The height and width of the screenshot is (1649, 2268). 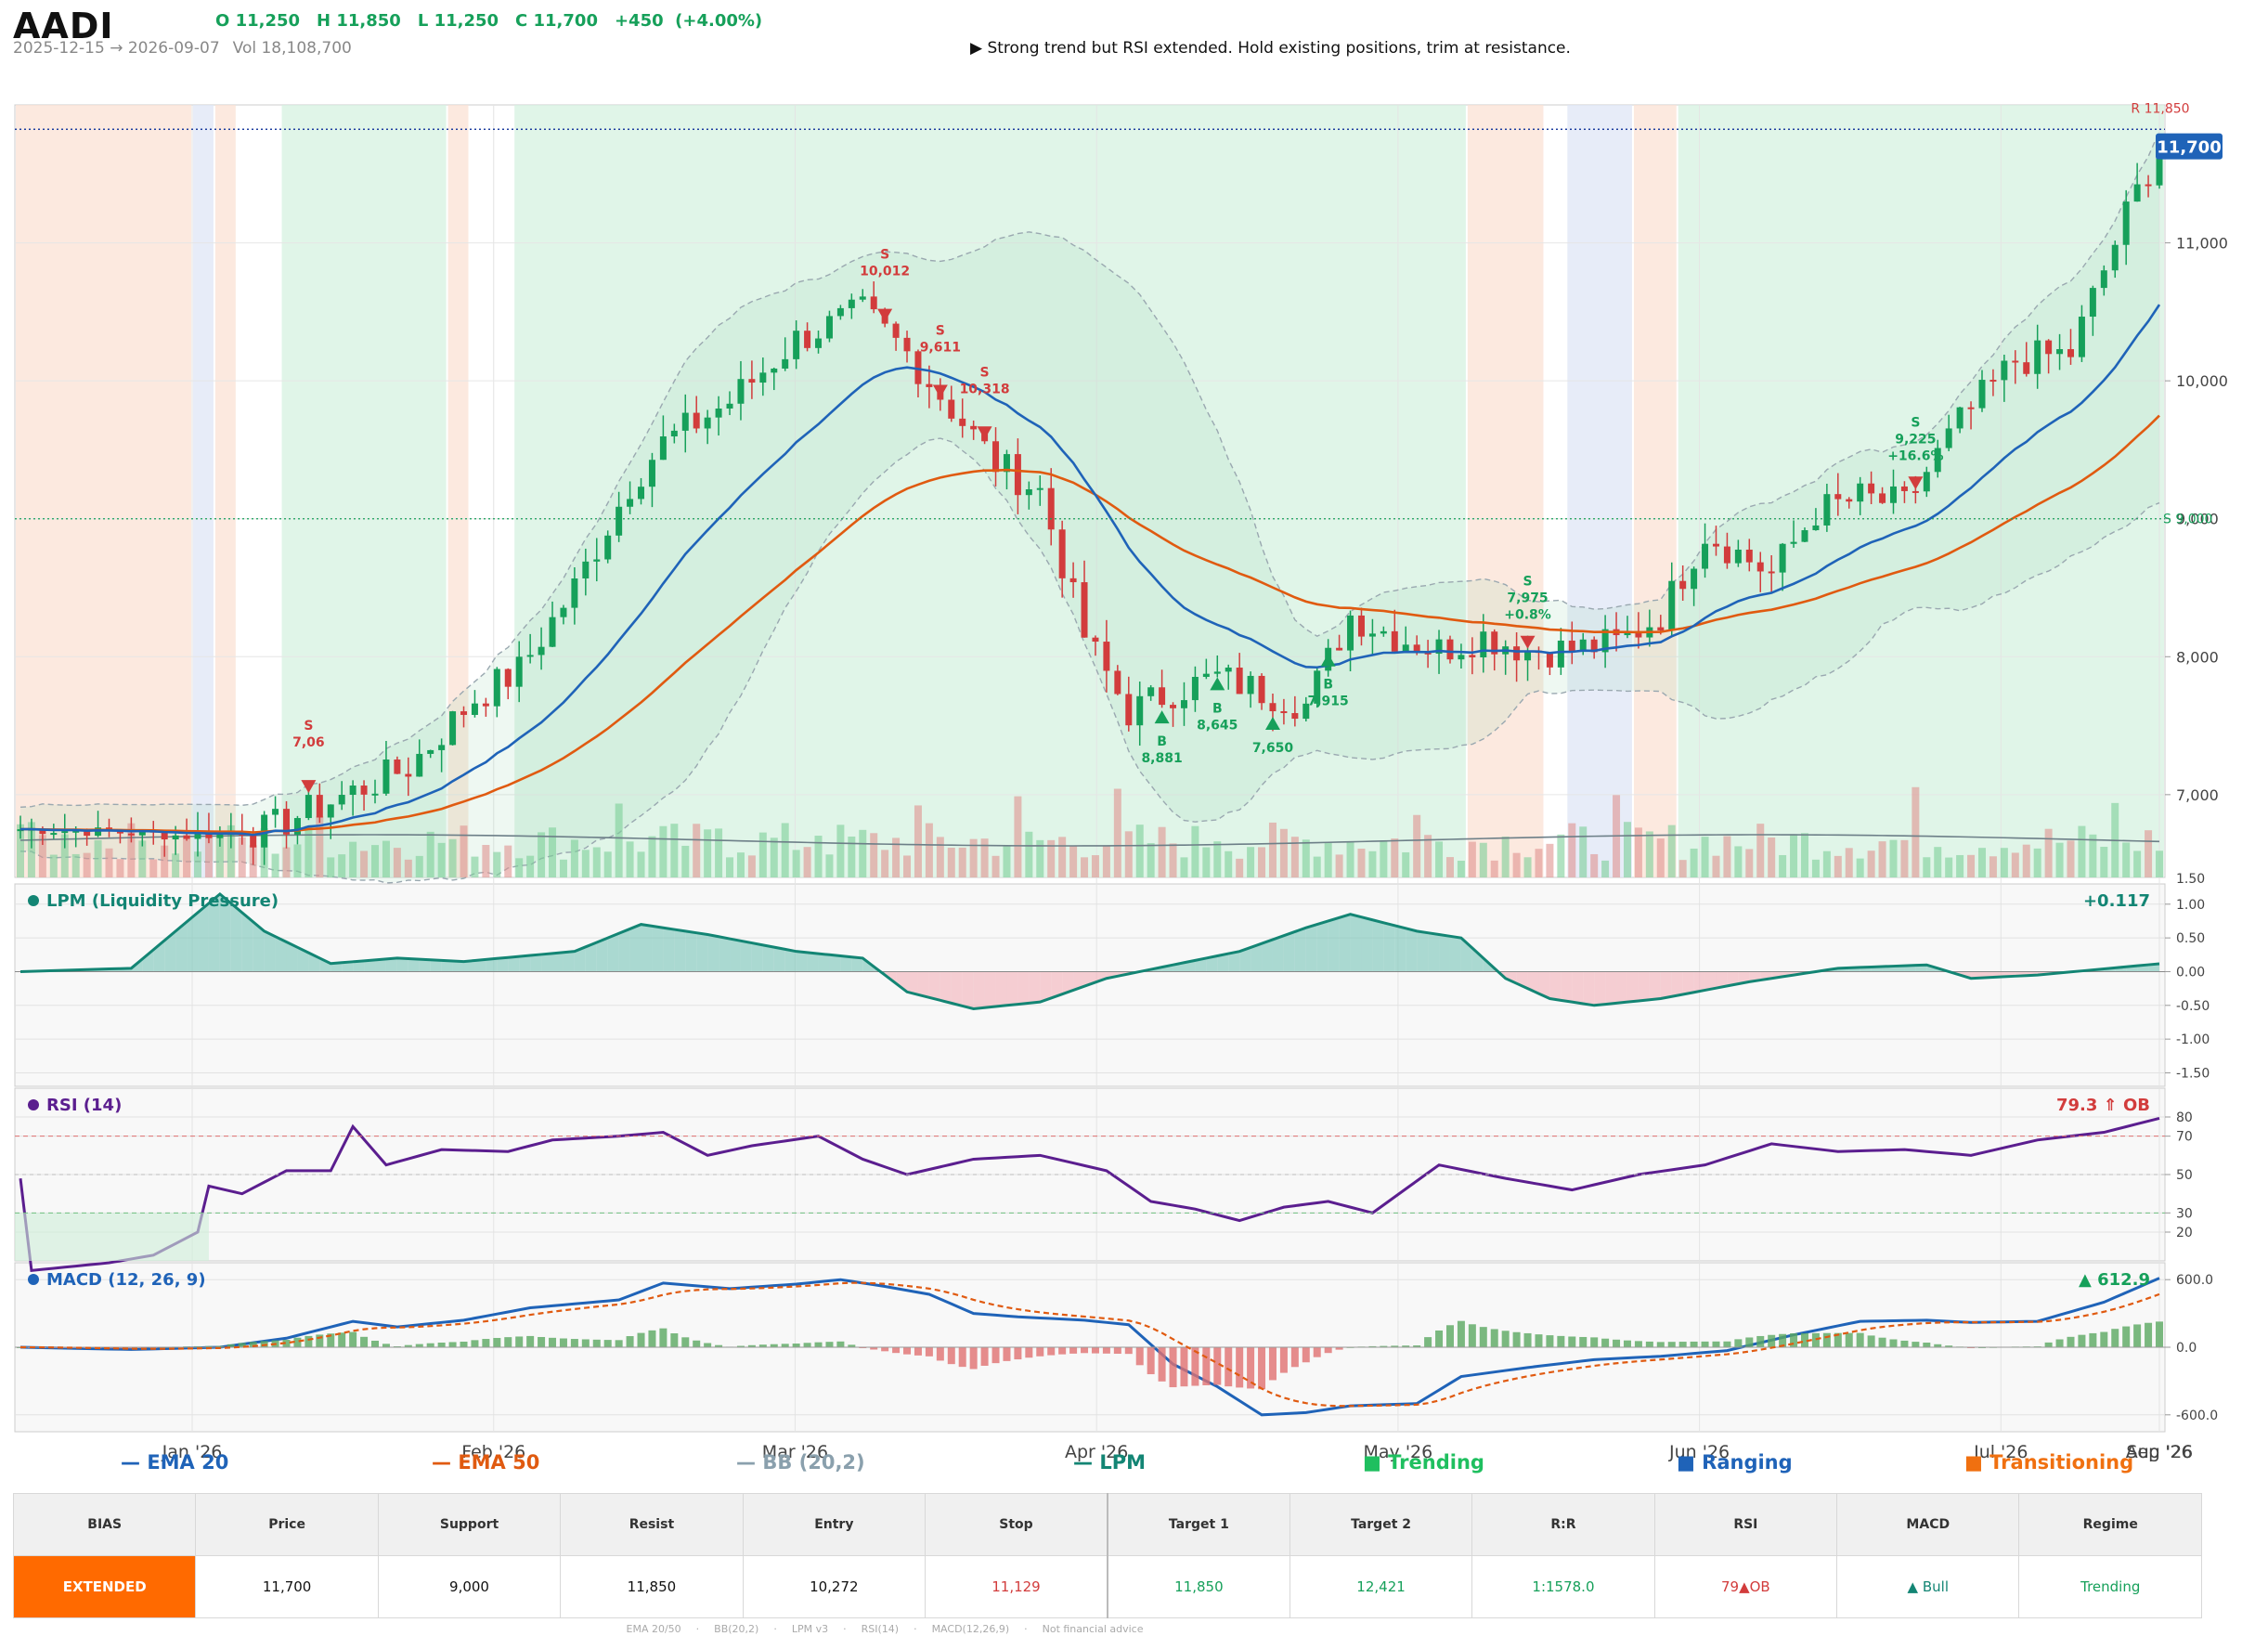 I want to click on regime-band-trending, so click(x=1921, y=491).